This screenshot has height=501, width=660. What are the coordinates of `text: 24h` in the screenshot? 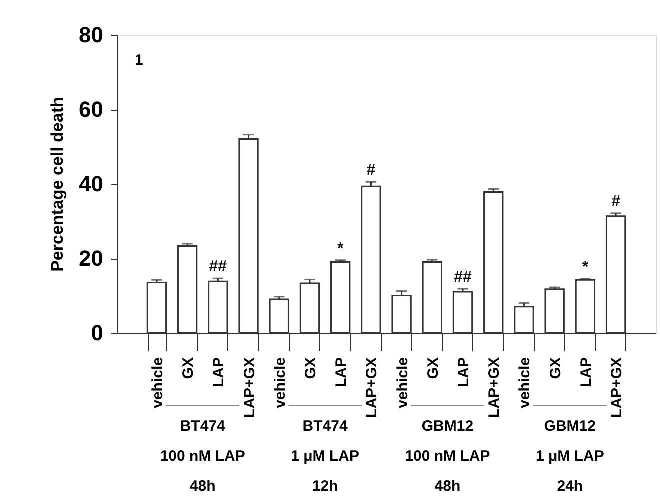 It's located at (570, 486).